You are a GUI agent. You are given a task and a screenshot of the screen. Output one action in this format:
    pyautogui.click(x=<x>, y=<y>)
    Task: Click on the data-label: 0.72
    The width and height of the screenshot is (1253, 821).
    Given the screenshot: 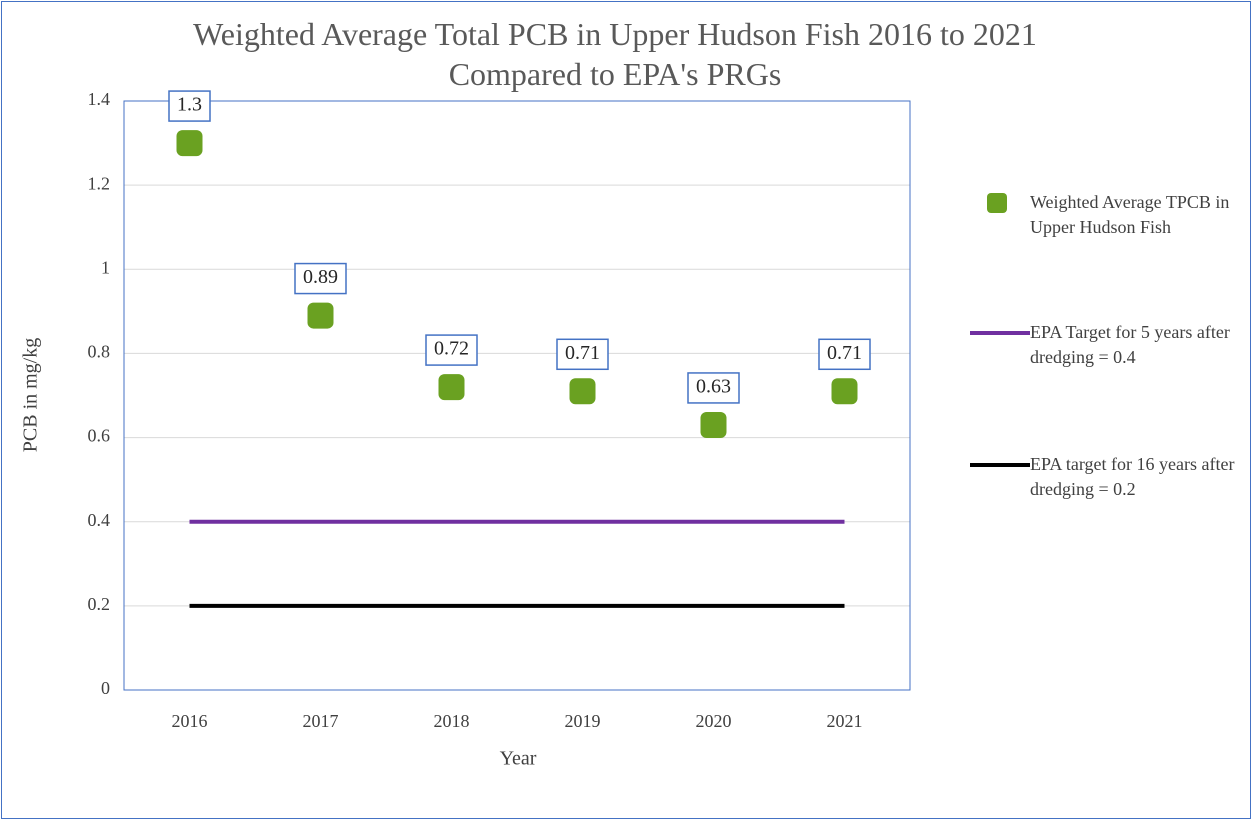 What is the action you would take?
    pyautogui.click(x=451, y=349)
    